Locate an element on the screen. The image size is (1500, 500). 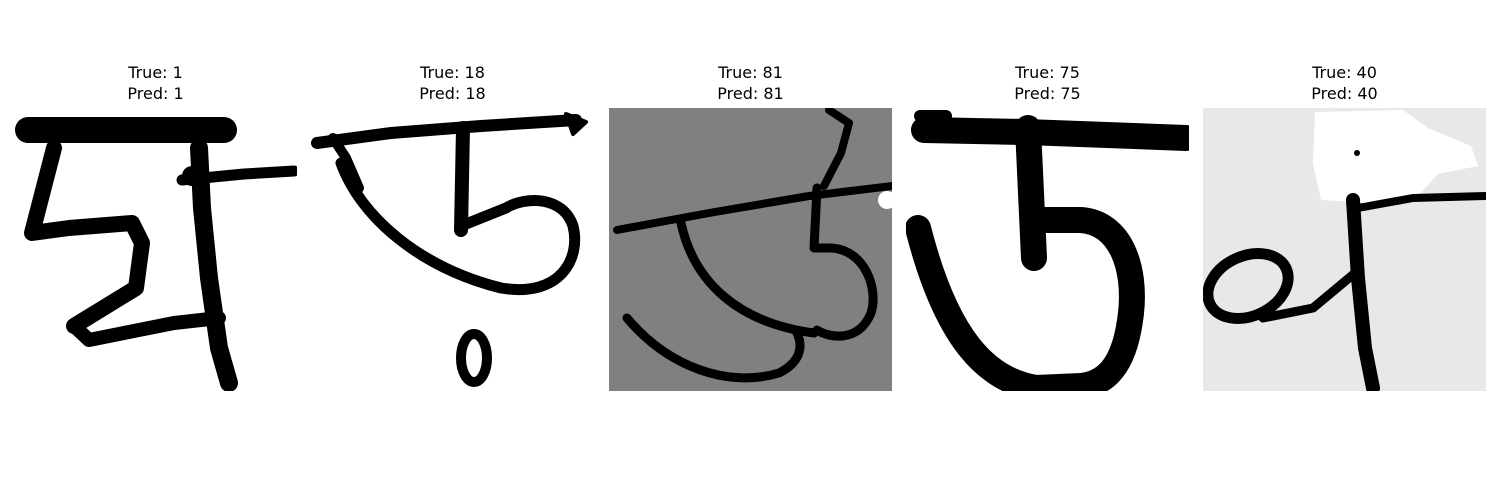
sample-panel-1: True: 1 Pred: 1 is located at coordinates (155, 226).